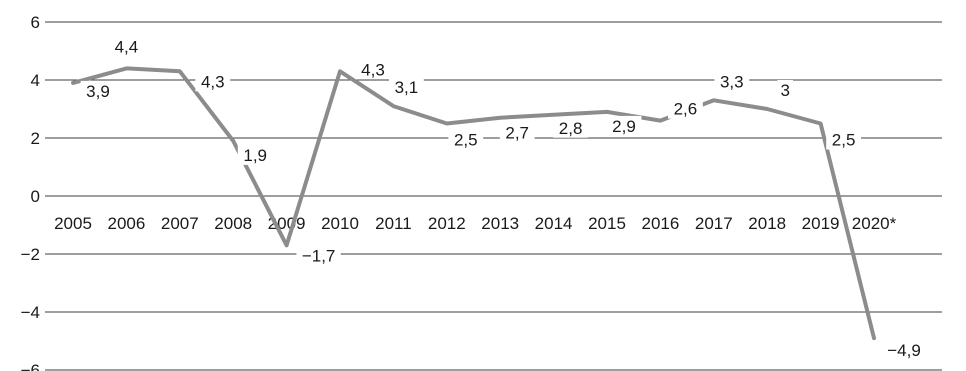 Image resolution: width=966 pixels, height=371 pixels. Describe the element at coordinates (660, 223) in the screenshot. I see `x-tick-label: 2016` at that location.